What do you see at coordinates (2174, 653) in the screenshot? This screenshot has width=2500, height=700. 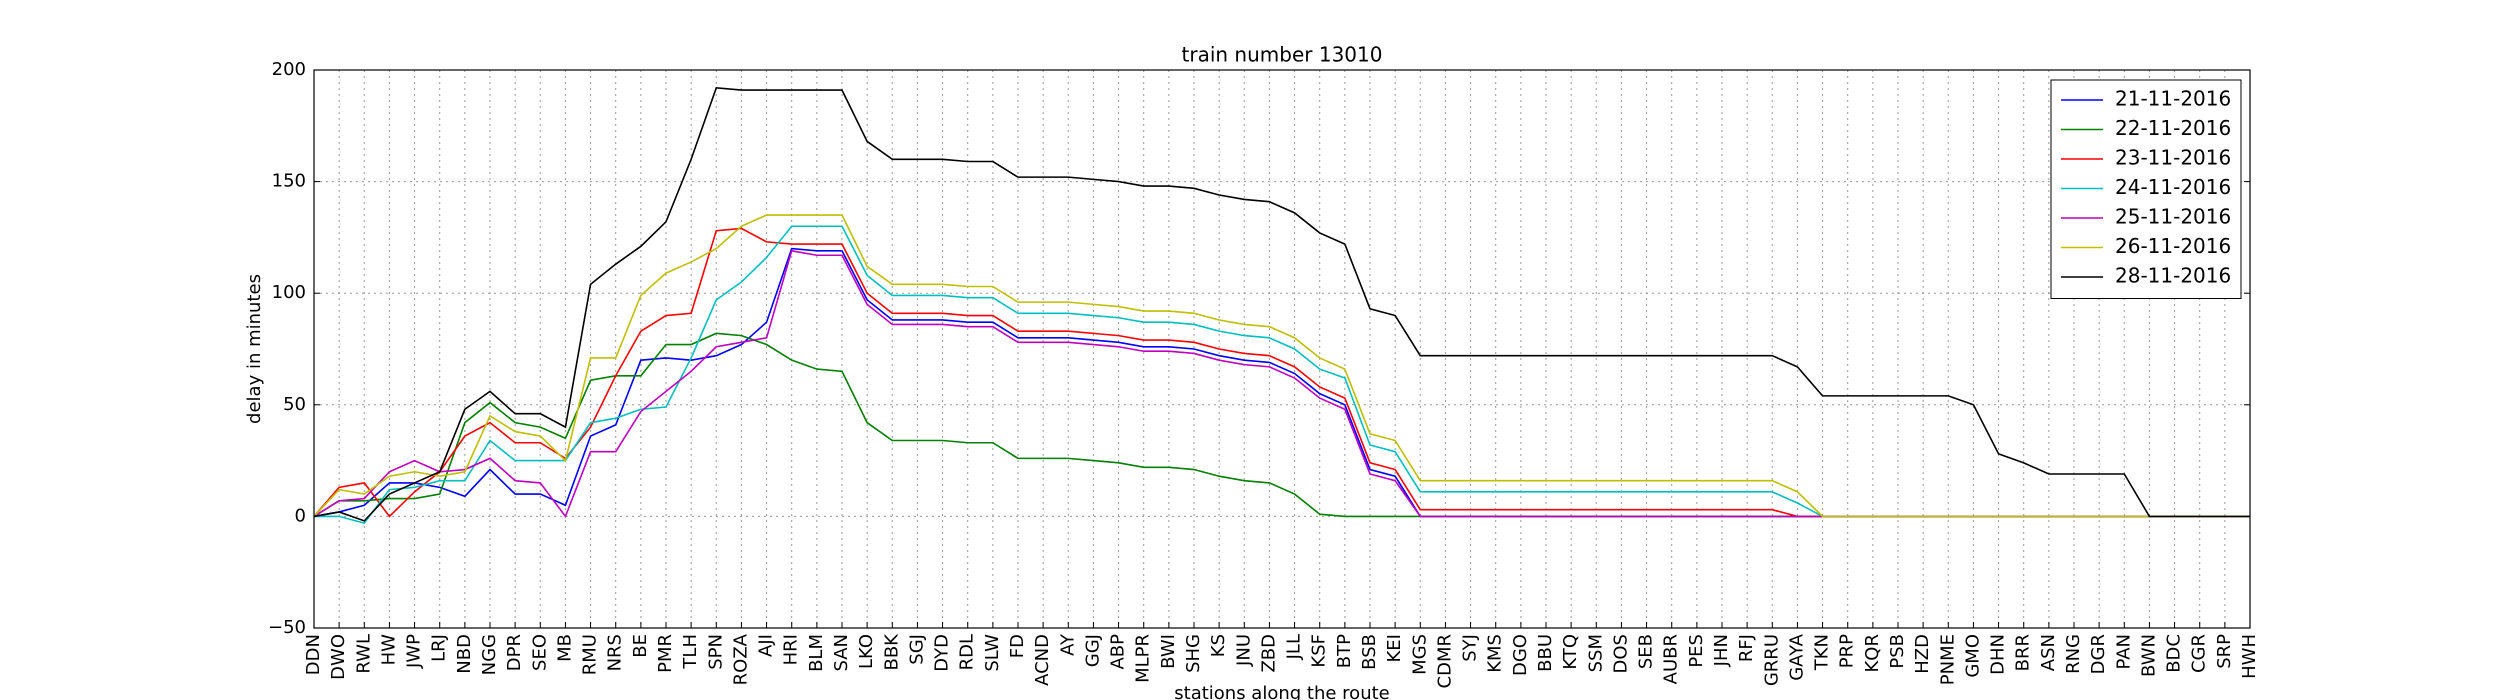 I see `x-tick-label: BDC` at bounding box center [2174, 653].